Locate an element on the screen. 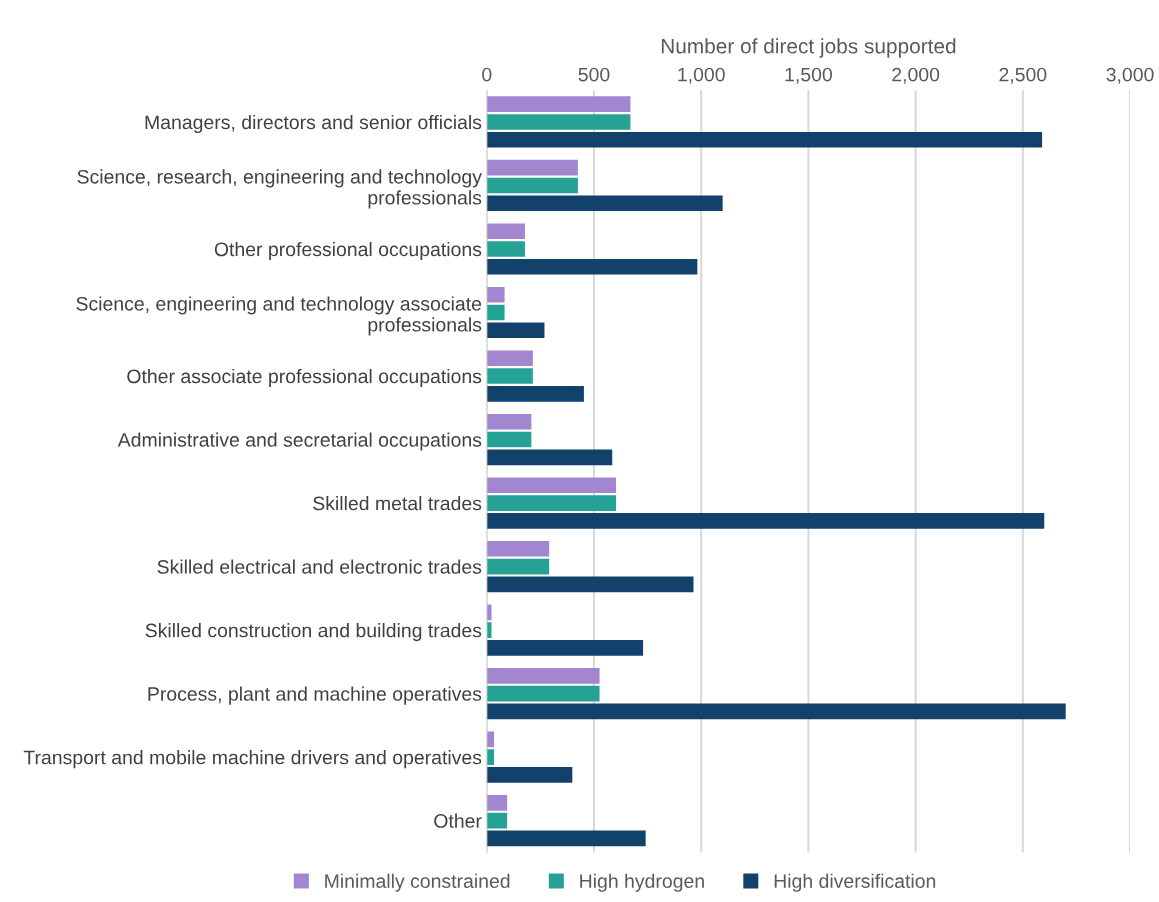 The image size is (1159, 902). x-tick-label: 3,000 is located at coordinates (1130, 75).